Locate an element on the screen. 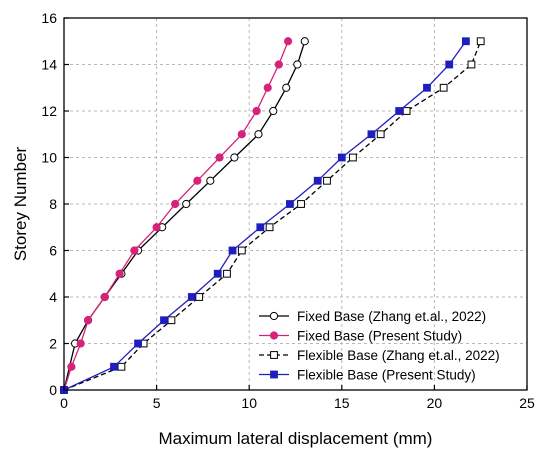 The height and width of the screenshot is (457, 550). legend-item: Flexible Base (Present Study) is located at coordinates (367, 375).